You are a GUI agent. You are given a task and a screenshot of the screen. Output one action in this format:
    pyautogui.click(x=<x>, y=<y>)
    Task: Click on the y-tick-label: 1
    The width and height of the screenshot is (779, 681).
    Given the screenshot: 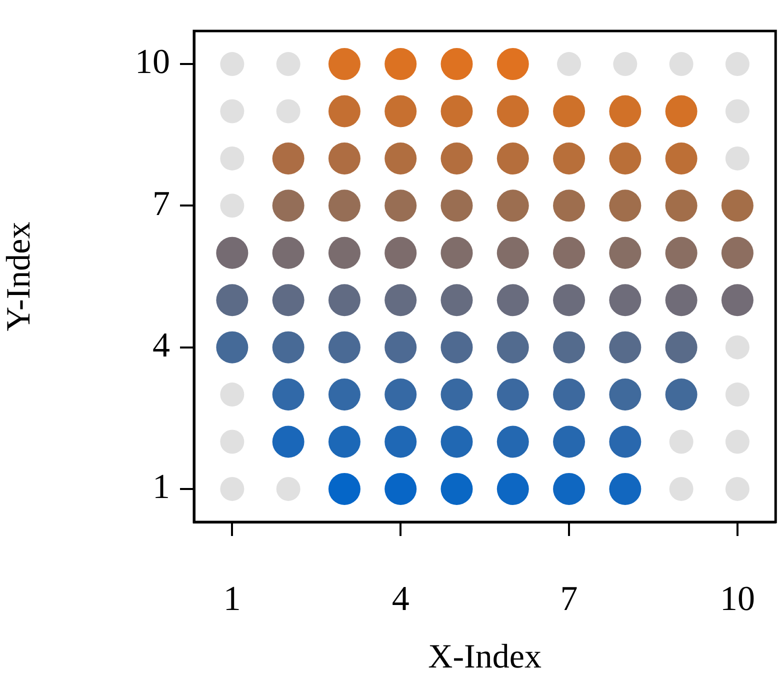 What is the action you would take?
    pyautogui.click(x=161, y=486)
    